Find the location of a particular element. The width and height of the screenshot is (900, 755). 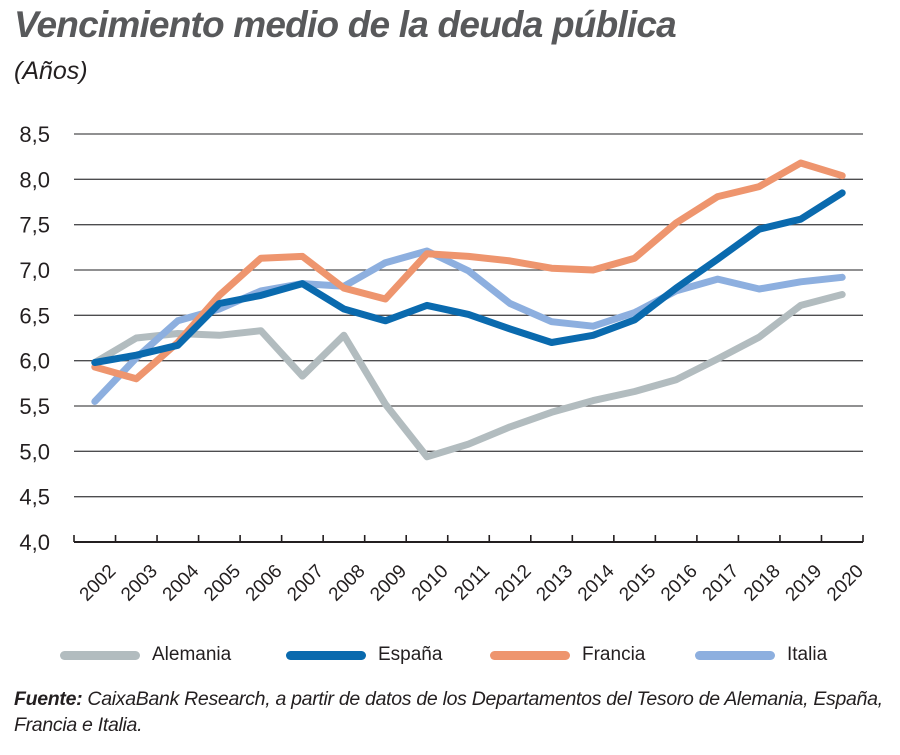

legend-label: Italia is located at coordinates (807, 654).